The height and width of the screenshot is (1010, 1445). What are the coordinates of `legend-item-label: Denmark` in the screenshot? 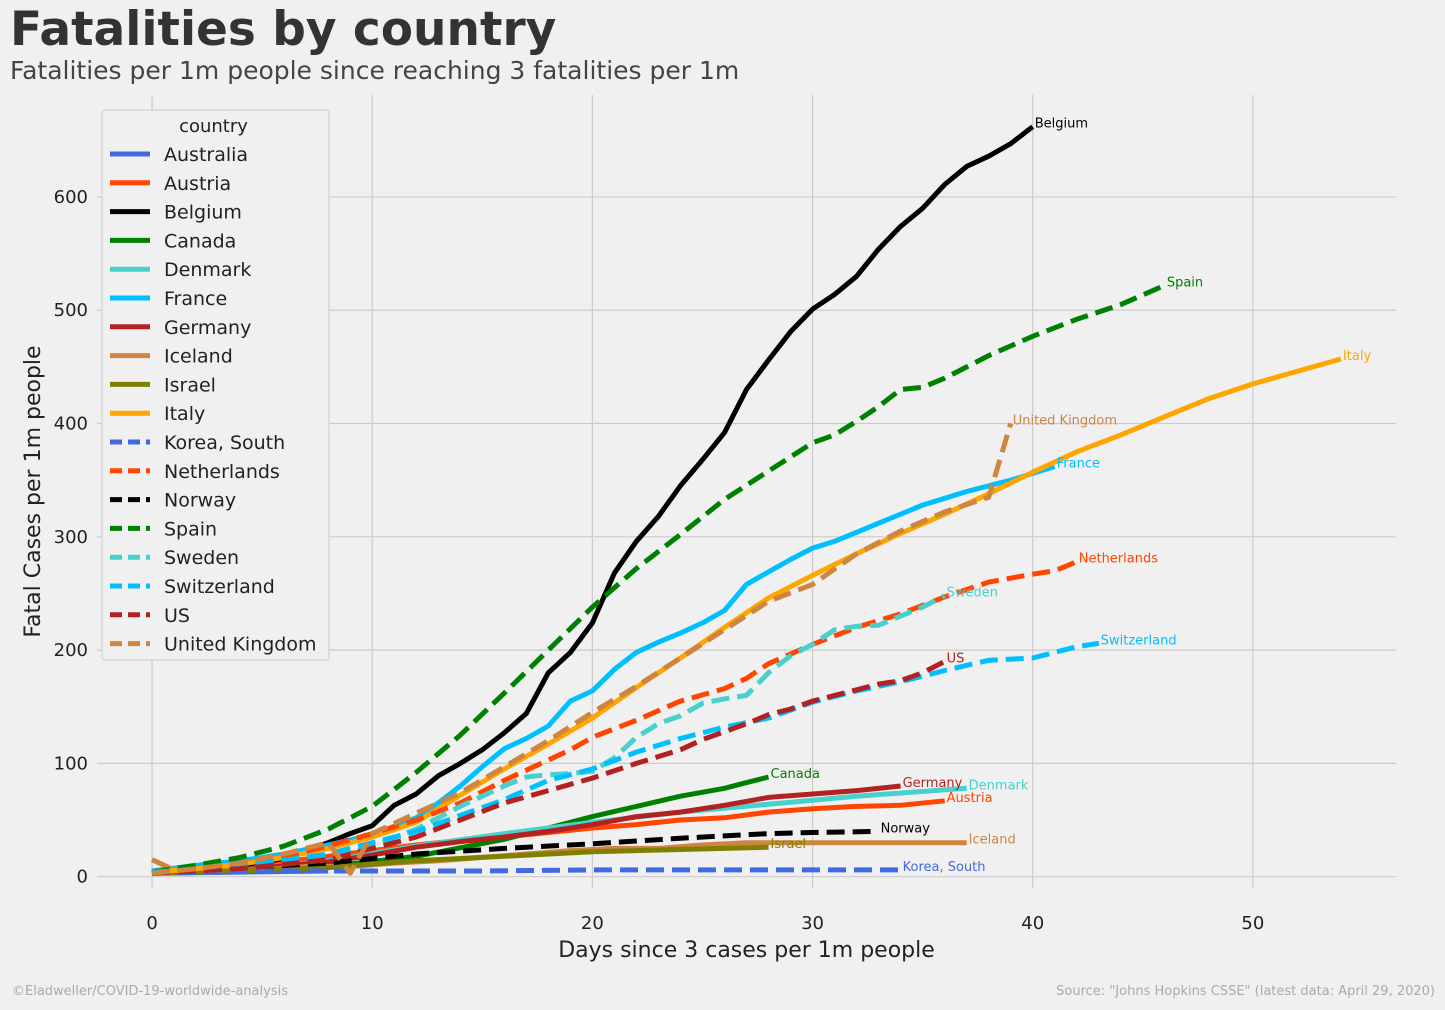 It's located at (207, 270).